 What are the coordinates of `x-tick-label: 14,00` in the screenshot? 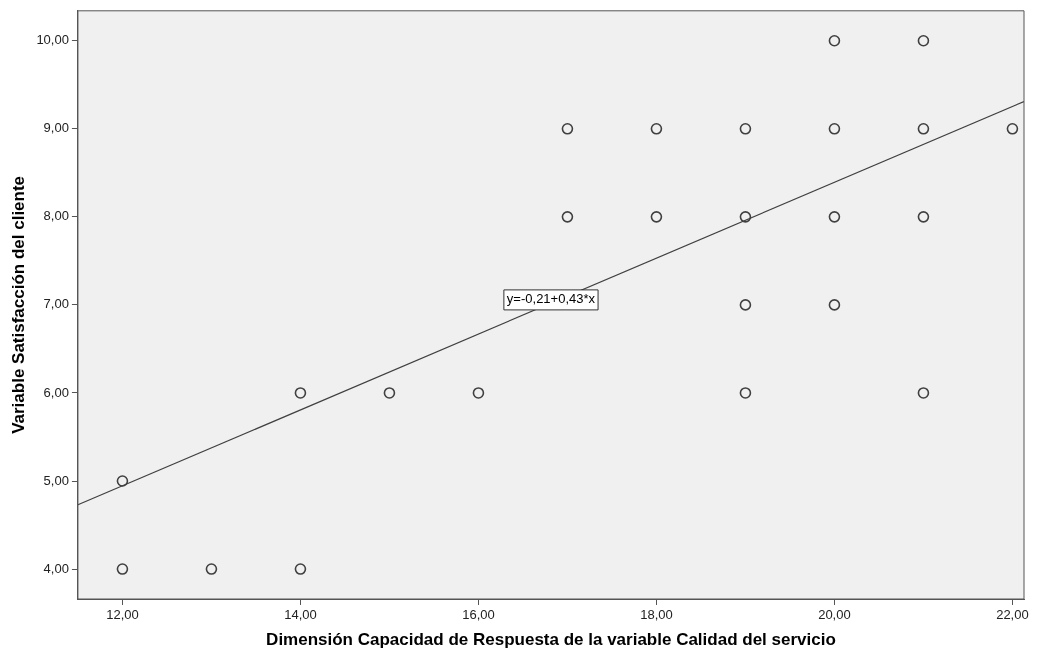 It's located at (300, 615).